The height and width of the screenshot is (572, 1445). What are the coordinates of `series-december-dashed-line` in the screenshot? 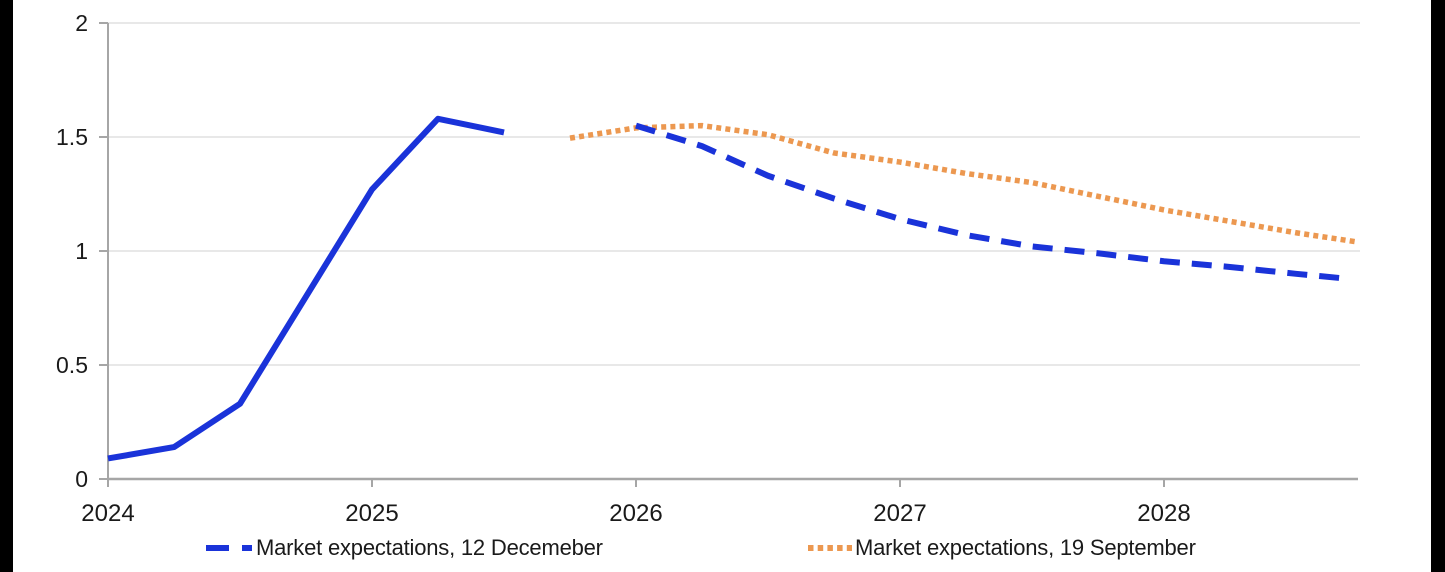 It's located at (989, 202).